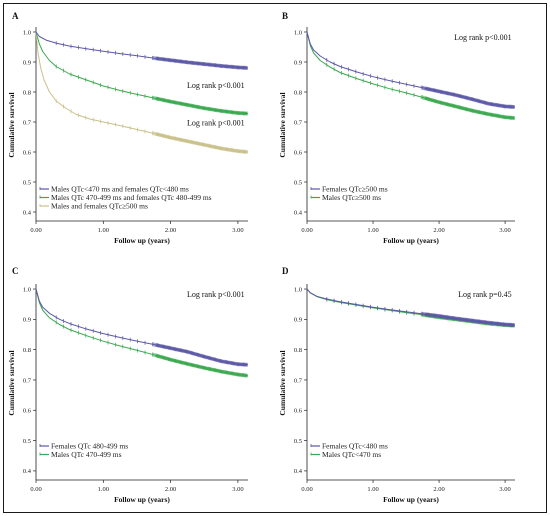  I want to click on legend-entry: Males QTc≥500 ms, so click(351, 197).